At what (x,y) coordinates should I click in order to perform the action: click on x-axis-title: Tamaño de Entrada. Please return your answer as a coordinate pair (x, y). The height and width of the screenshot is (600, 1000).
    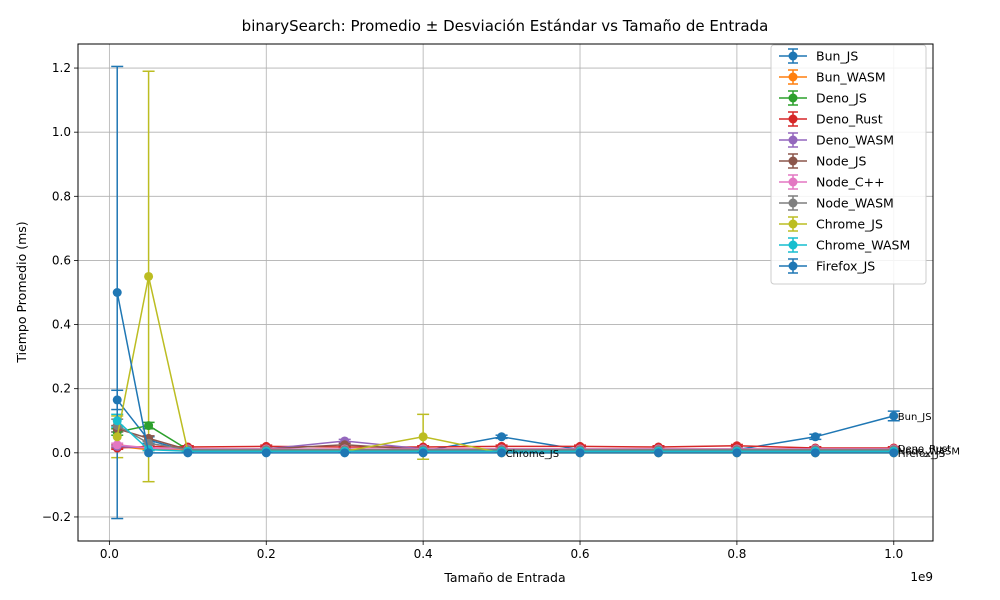
    Looking at the image, I should click on (504, 577).